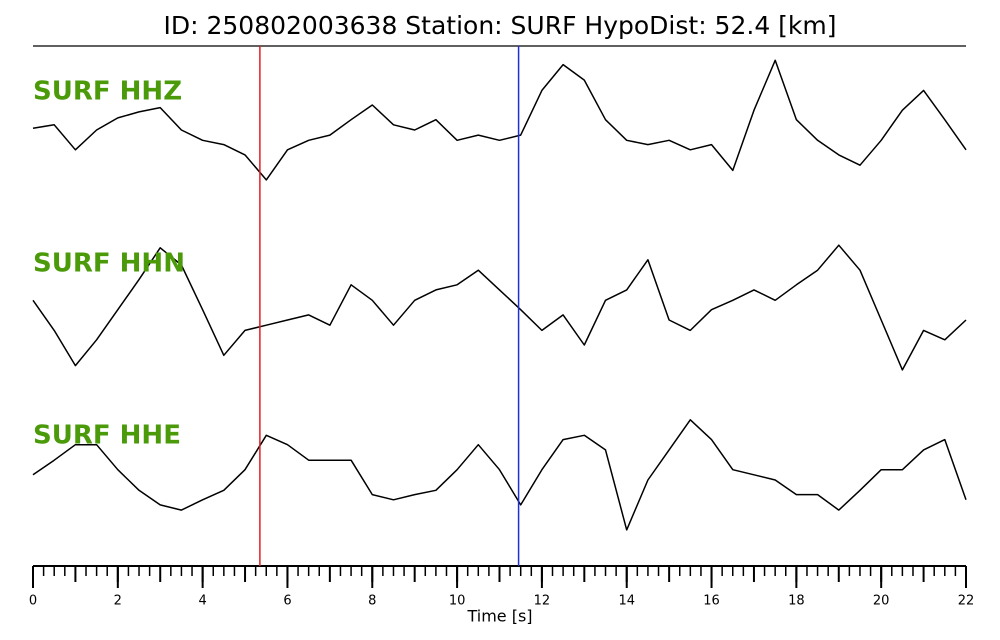 Image resolution: width=1000 pixels, height=640 pixels. What do you see at coordinates (109, 264) in the screenshot?
I see `trace-label: SURF HHN` at bounding box center [109, 264].